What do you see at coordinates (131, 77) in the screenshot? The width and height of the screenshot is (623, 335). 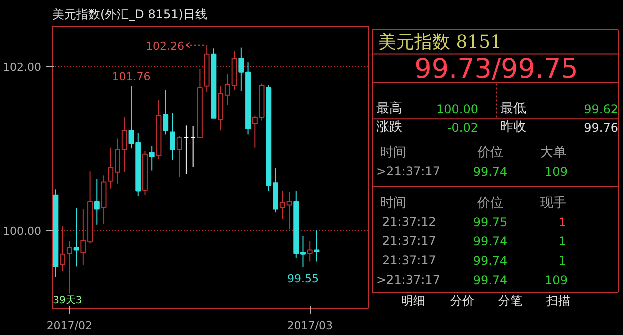 I see `annotation: 101.76` at bounding box center [131, 77].